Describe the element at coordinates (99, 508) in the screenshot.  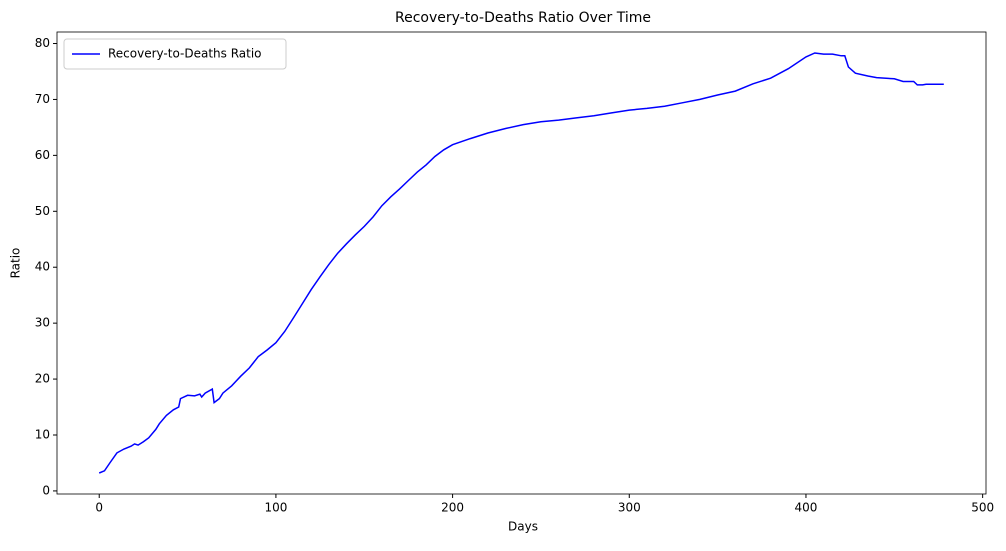
I see `x-tick-label: 0` at that location.